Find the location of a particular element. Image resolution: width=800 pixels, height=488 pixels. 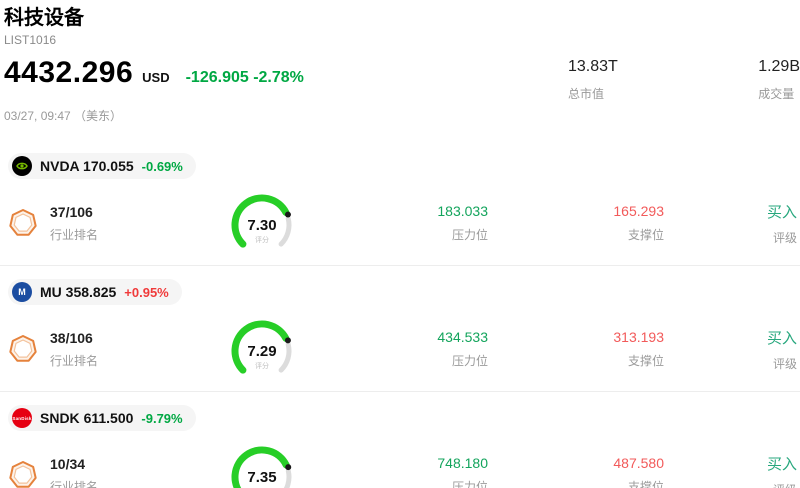

stock-metrics: 37/106 行业排名 7.30 评分 183.033 压力位 16 is located at coordinates (400, 223).